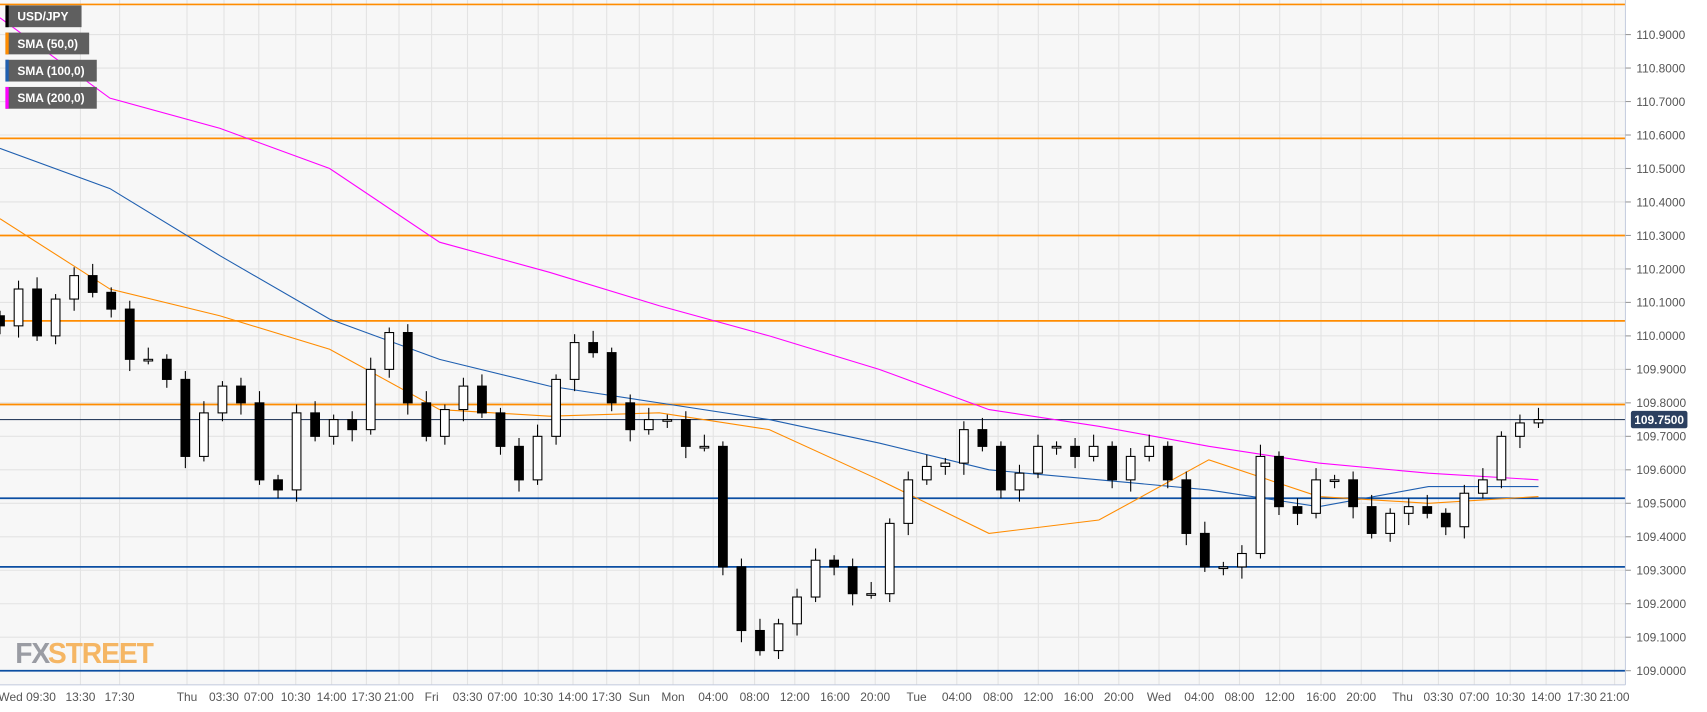 The width and height of the screenshot is (1707, 712). Describe the element at coordinates (1402, 697) in the screenshot. I see `x-tick-label: Thu` at that location.